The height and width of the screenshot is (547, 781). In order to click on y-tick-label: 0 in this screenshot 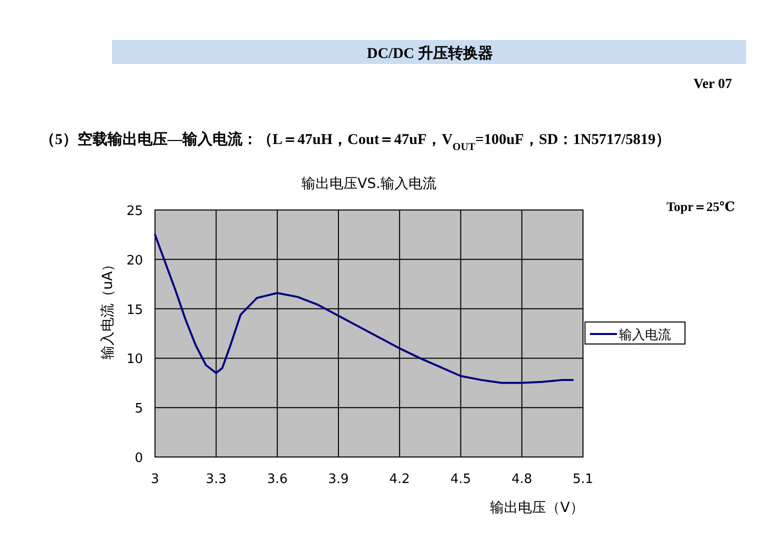, I will do `click(138, 458)`.